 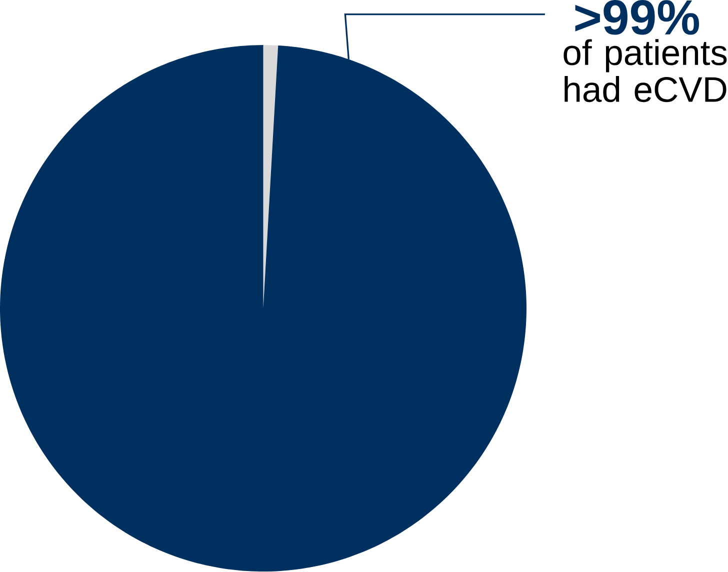 I want to click on data-label: >99%, so click(x=637, y=18).